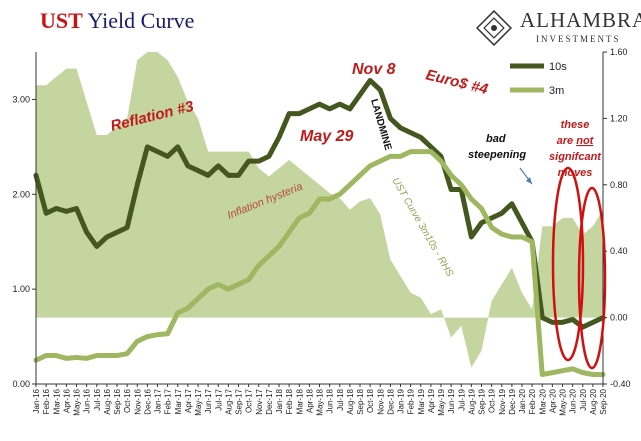 Image resolution: width=641 pixels, height=441 pixels. I want to click on x-tick-label: Sep-18, so click(360, 401).